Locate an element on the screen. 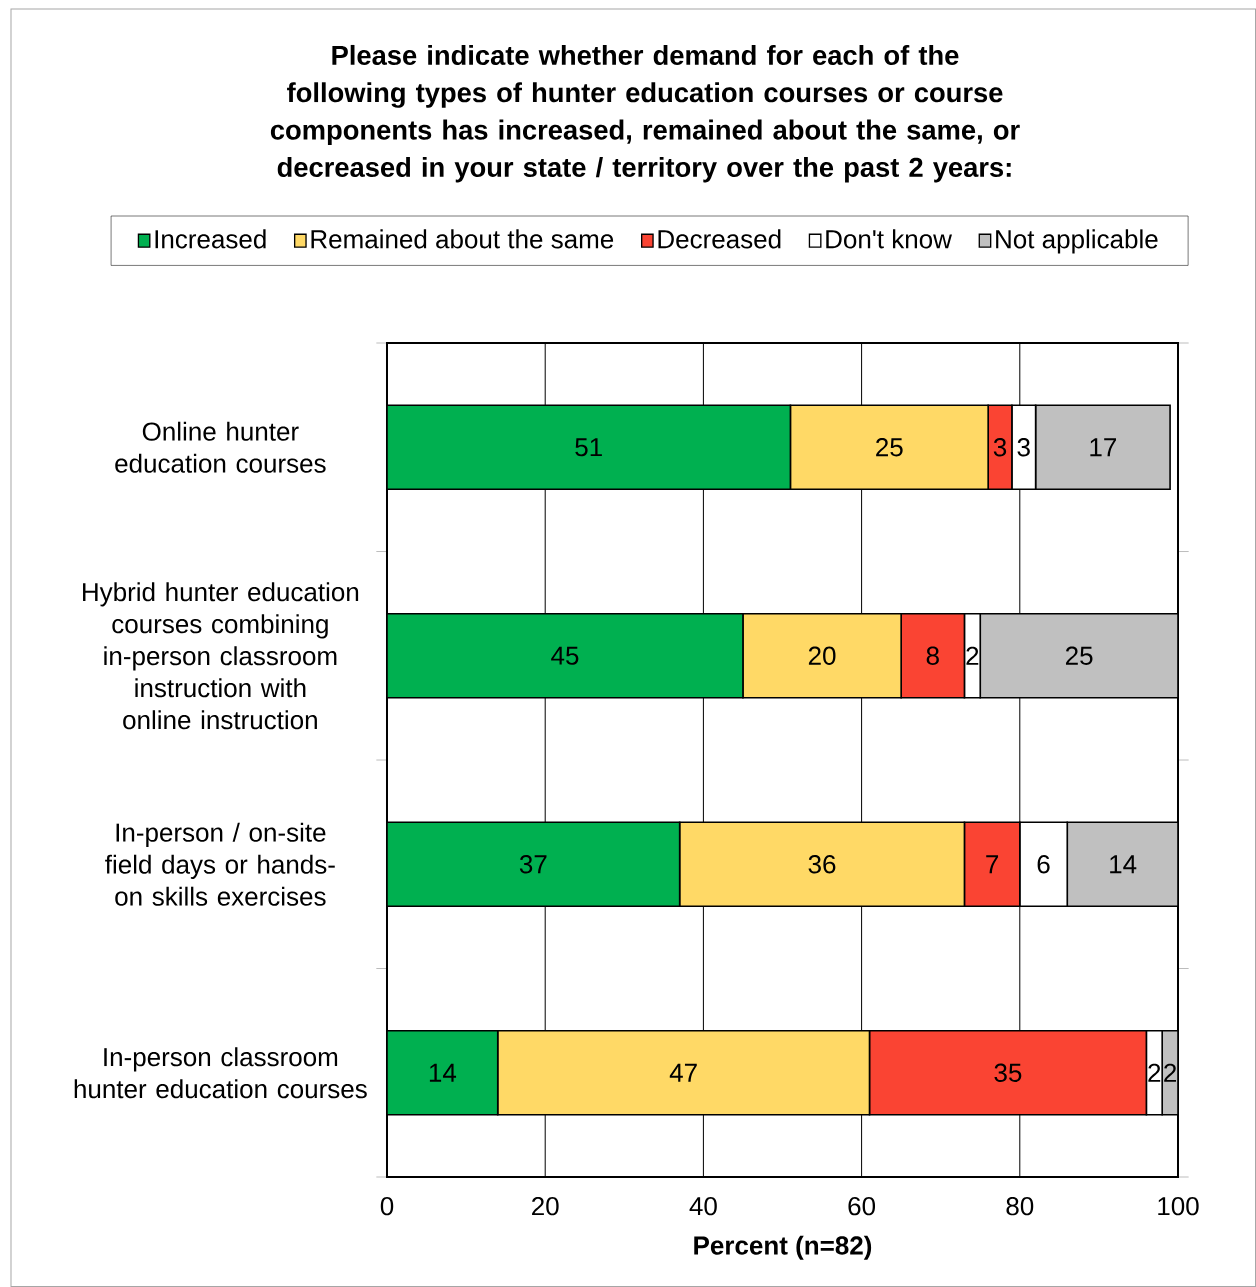  x-tick-label: 100 is located at coordinates (1178, 1206).